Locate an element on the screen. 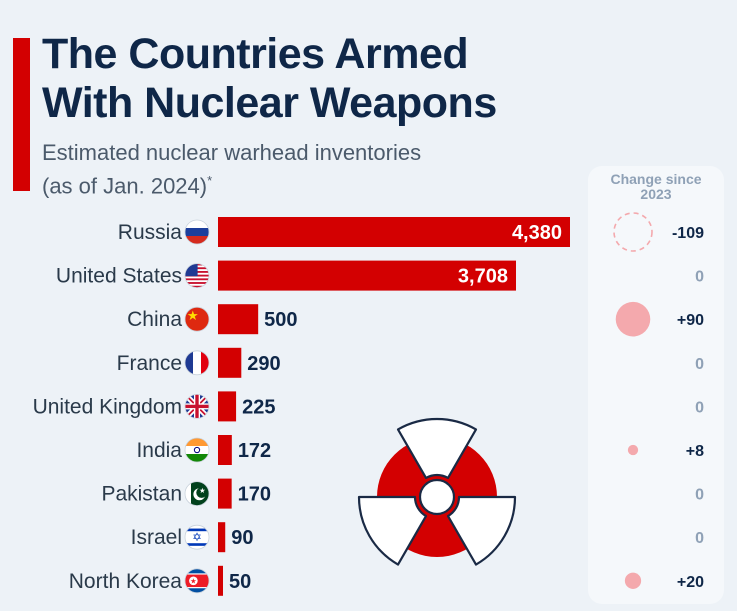  change-header-line-2: 2023 is located at coordinates (656, 194).